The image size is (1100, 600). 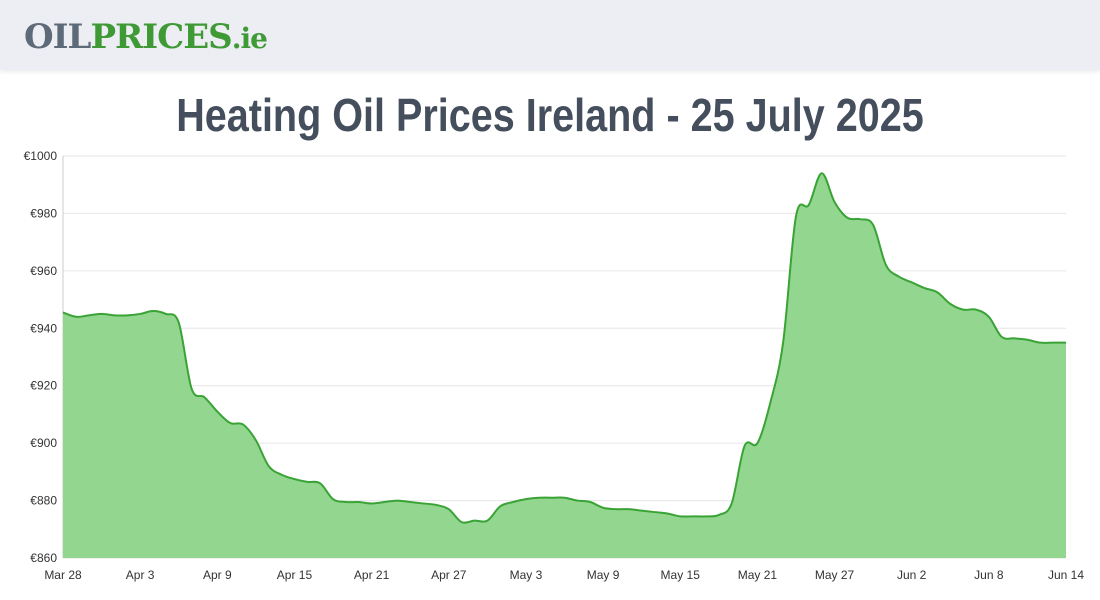 What do you see at coordinates (43, 501) in the screenshot?
I see `y-tick-label: €880` at bounding box center [43, 501].